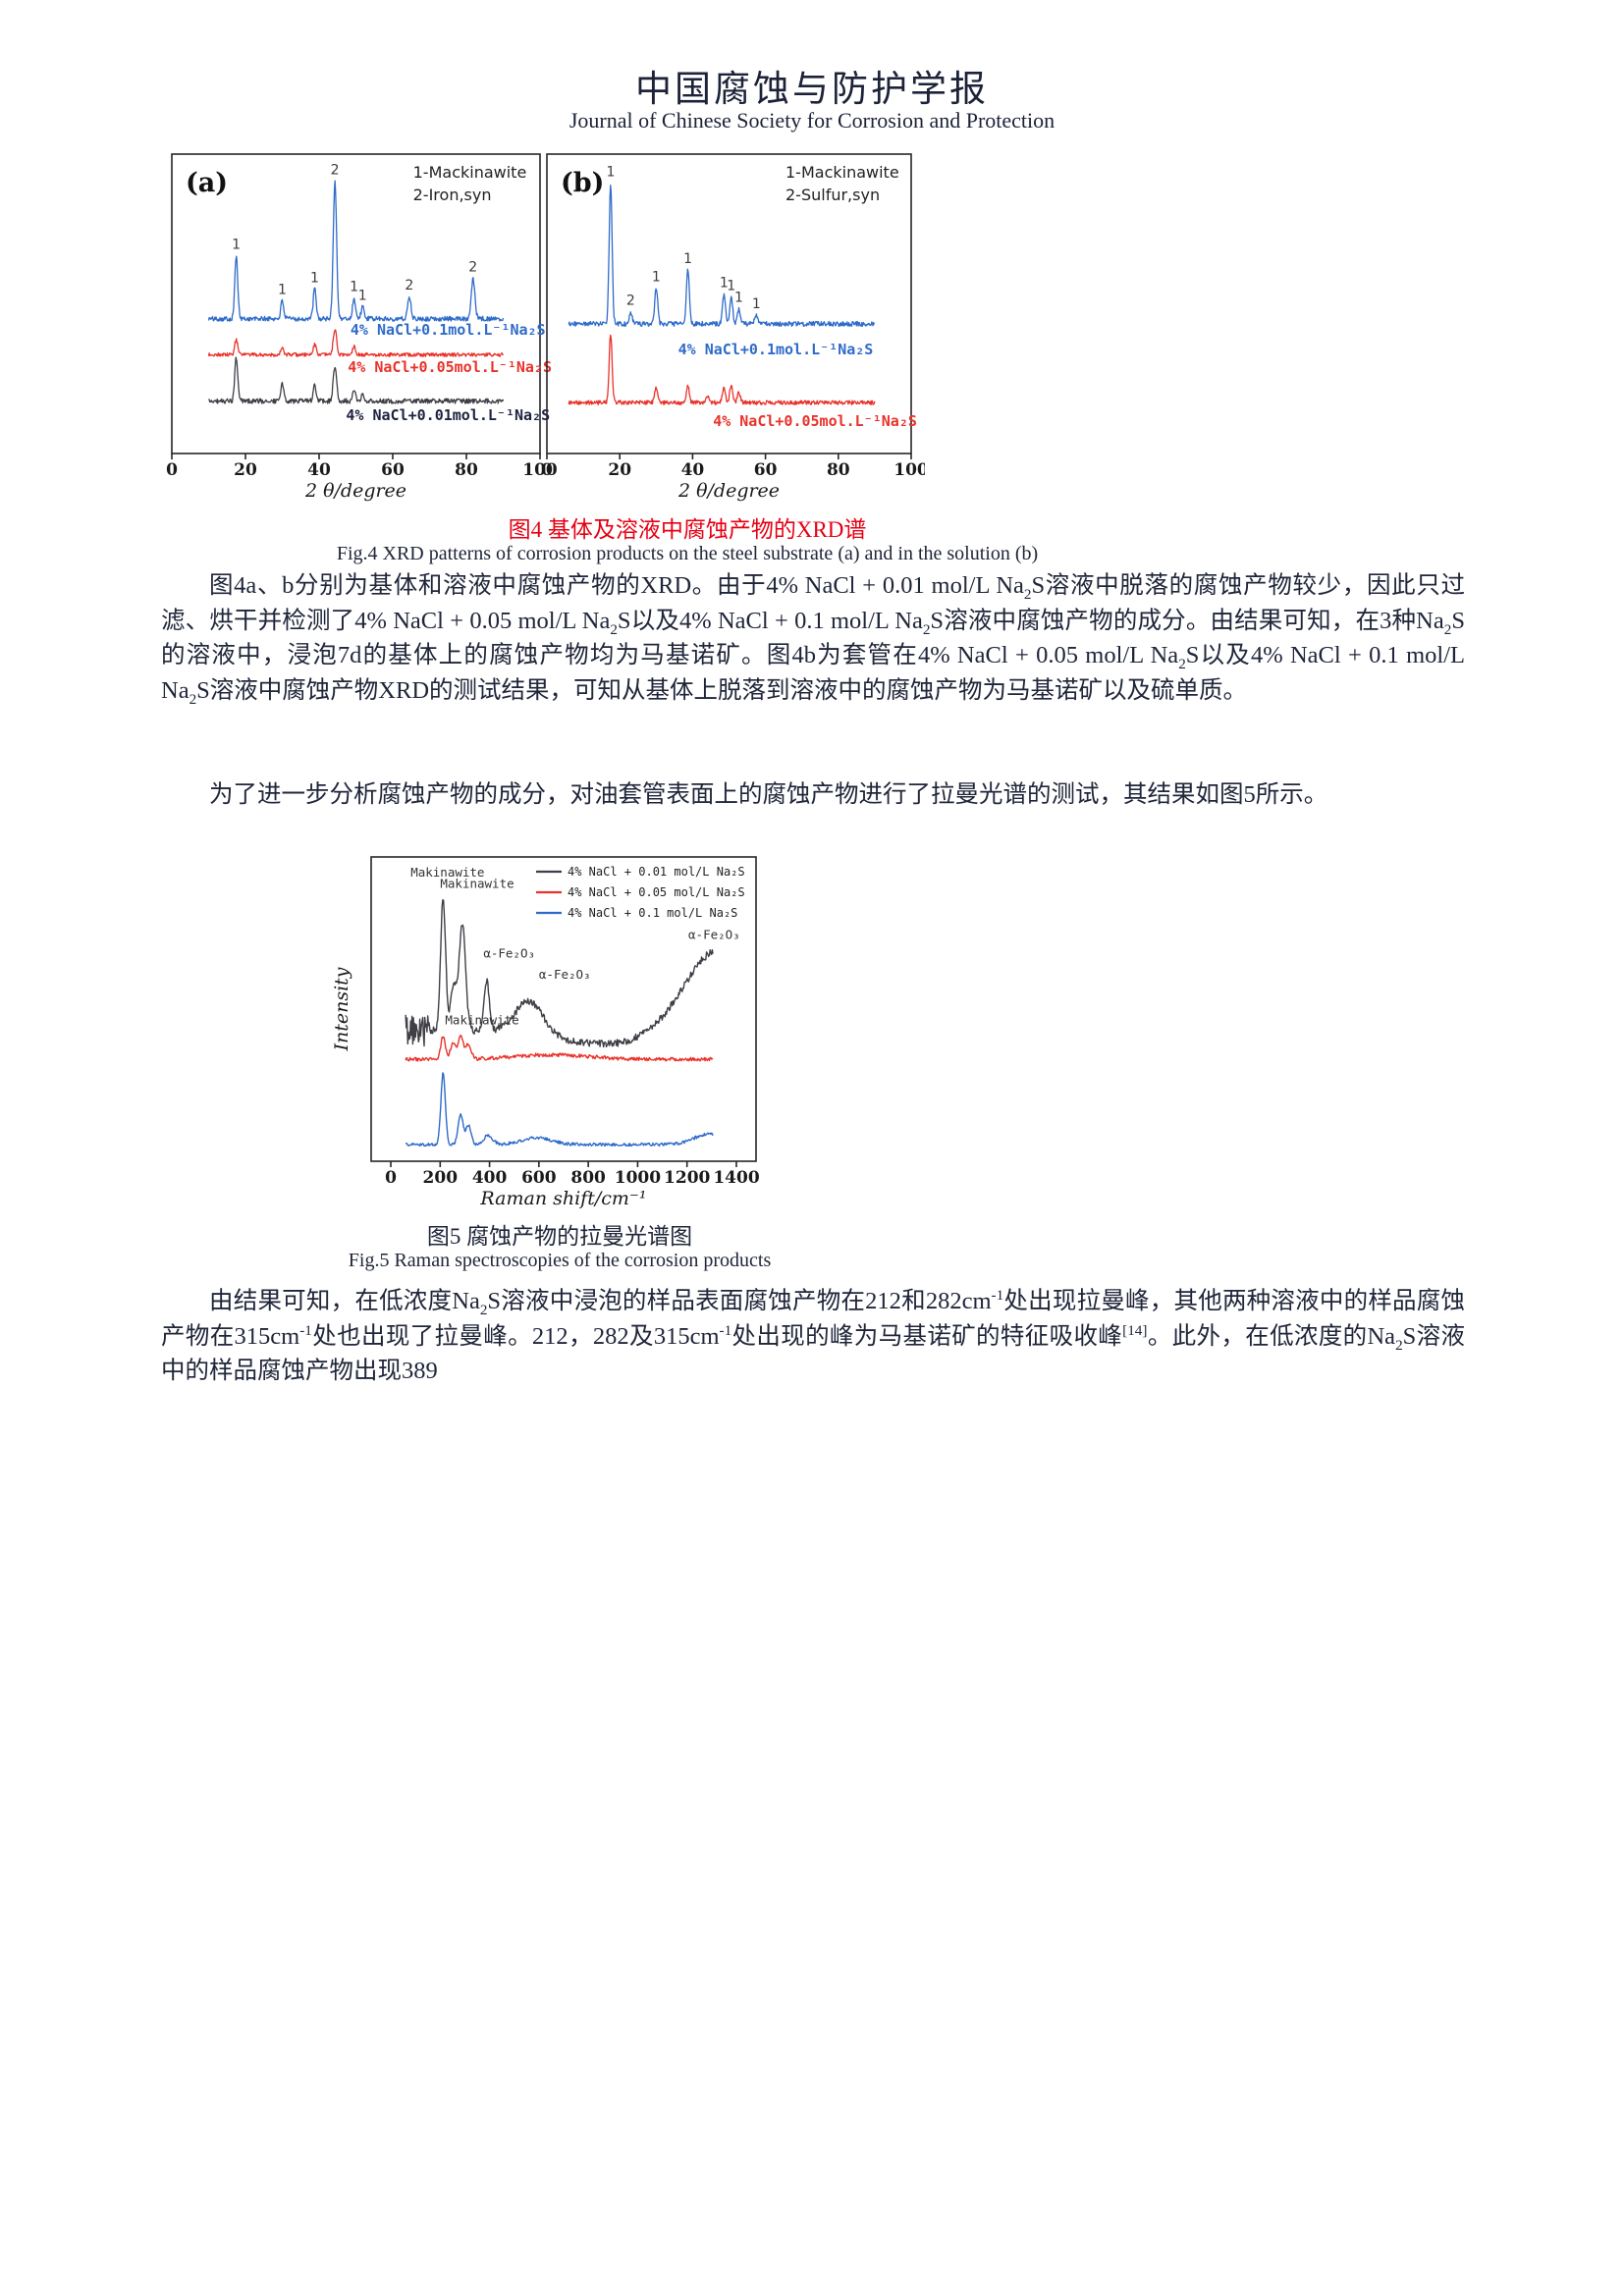 This screenshot has width=1624, height=2296. I want to click on x-tick-label: 1400, so click(736, 1178).